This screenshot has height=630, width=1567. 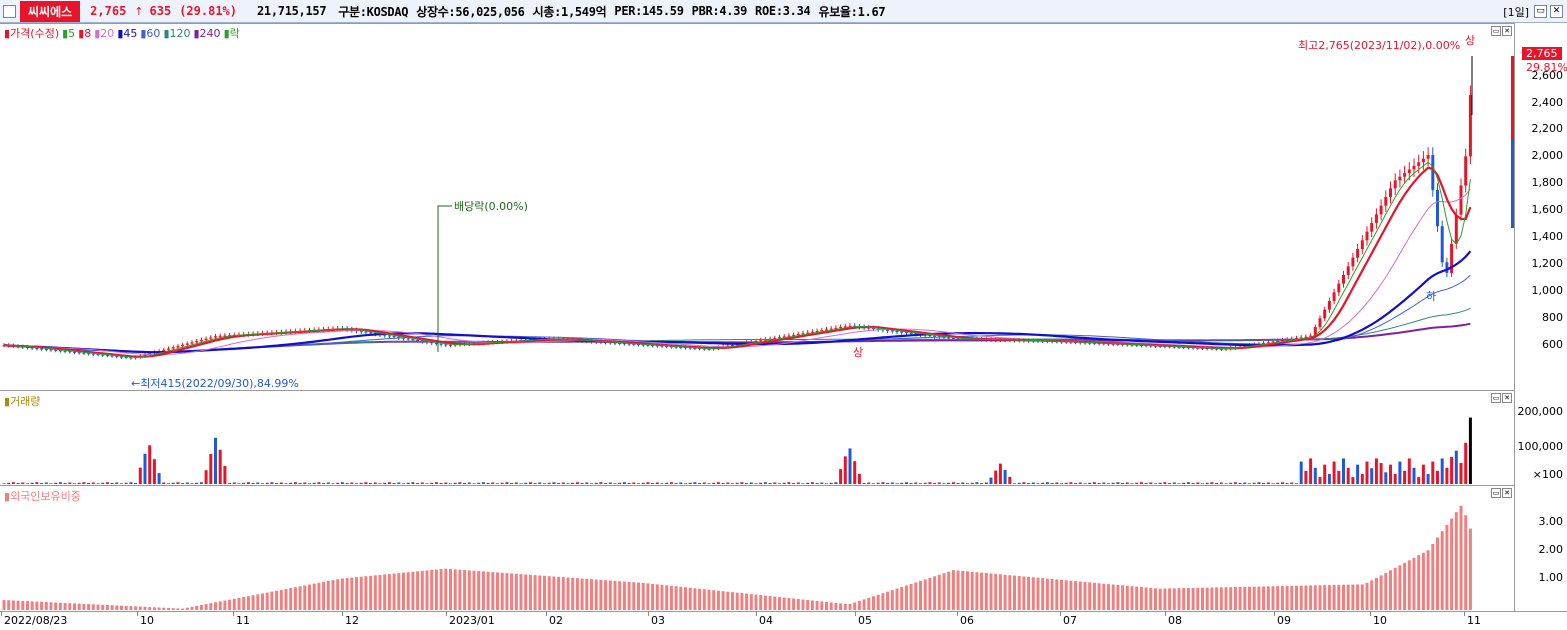 I want to click on select-checkbox, so click(x=9, y=11).